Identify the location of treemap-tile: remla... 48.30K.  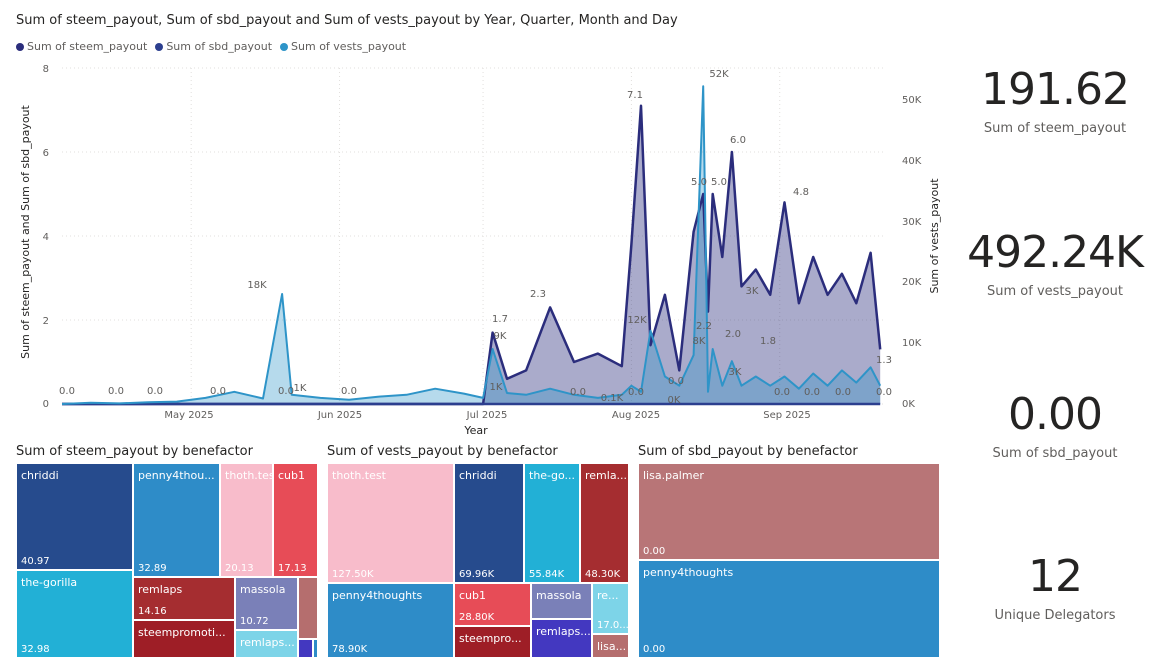
(604, 523).